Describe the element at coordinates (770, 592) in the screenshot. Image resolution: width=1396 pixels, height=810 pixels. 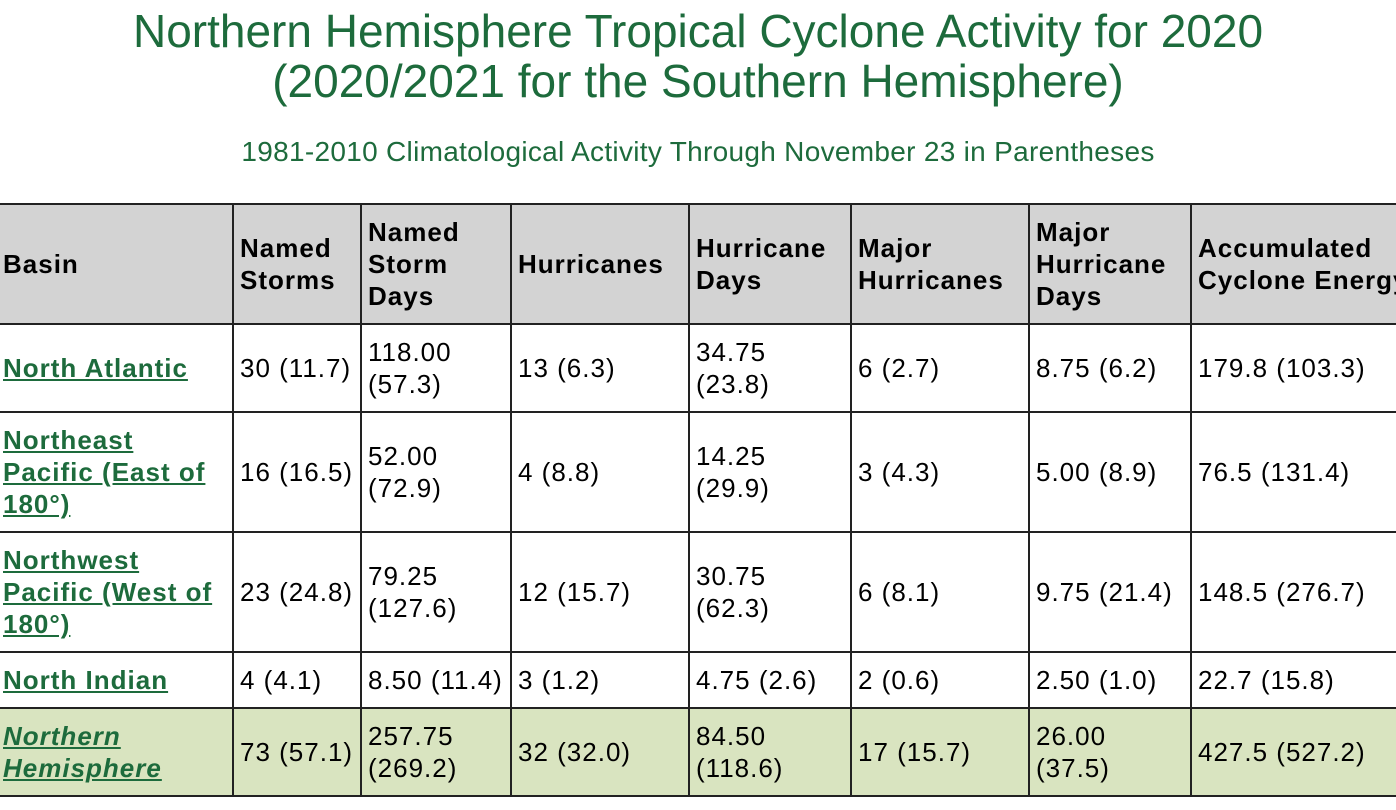
I see `data-cell: 30.75 (62.3)` at that location.